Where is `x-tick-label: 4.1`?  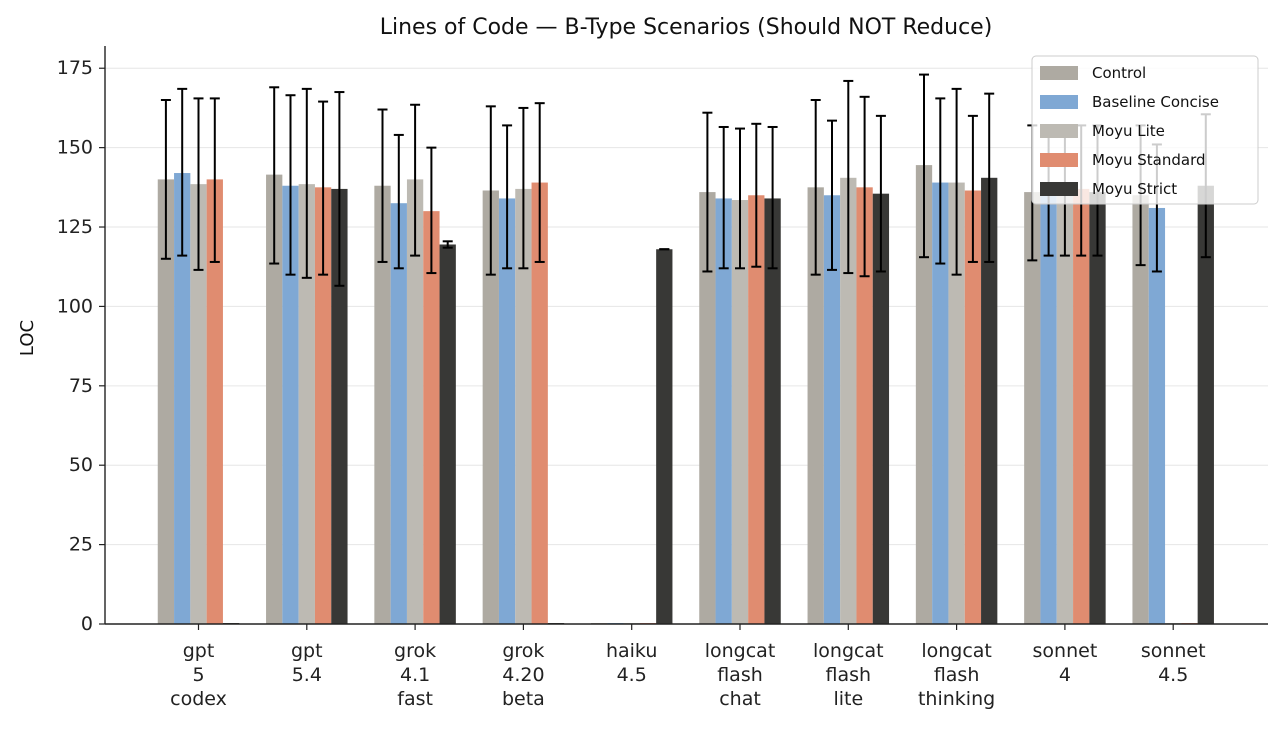
x-tick-label: 4.1 is located at coordinates (415, 675).